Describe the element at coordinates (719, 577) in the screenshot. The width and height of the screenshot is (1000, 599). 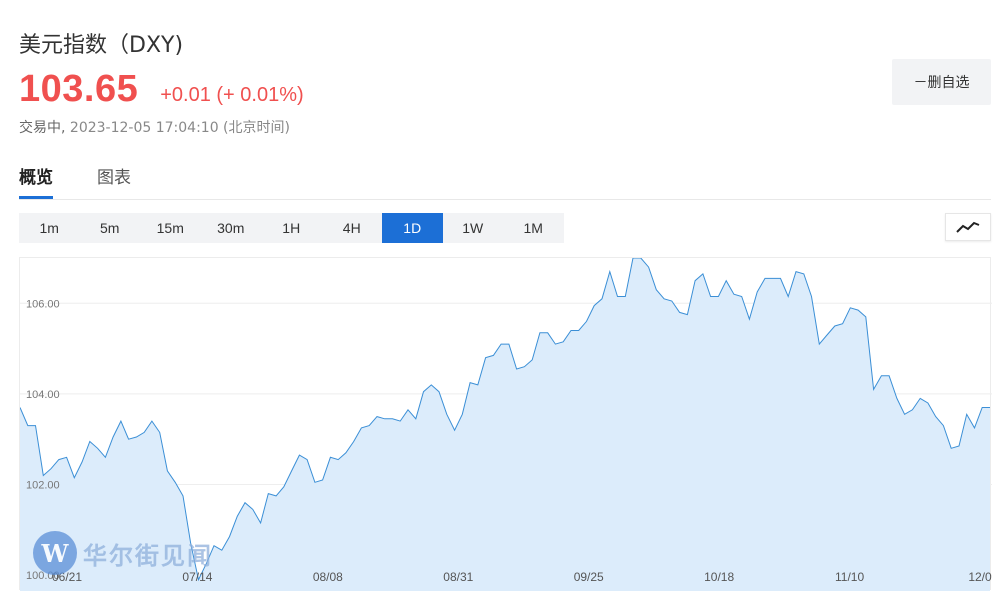
I see `x-tick-label: 10/18` at that location.